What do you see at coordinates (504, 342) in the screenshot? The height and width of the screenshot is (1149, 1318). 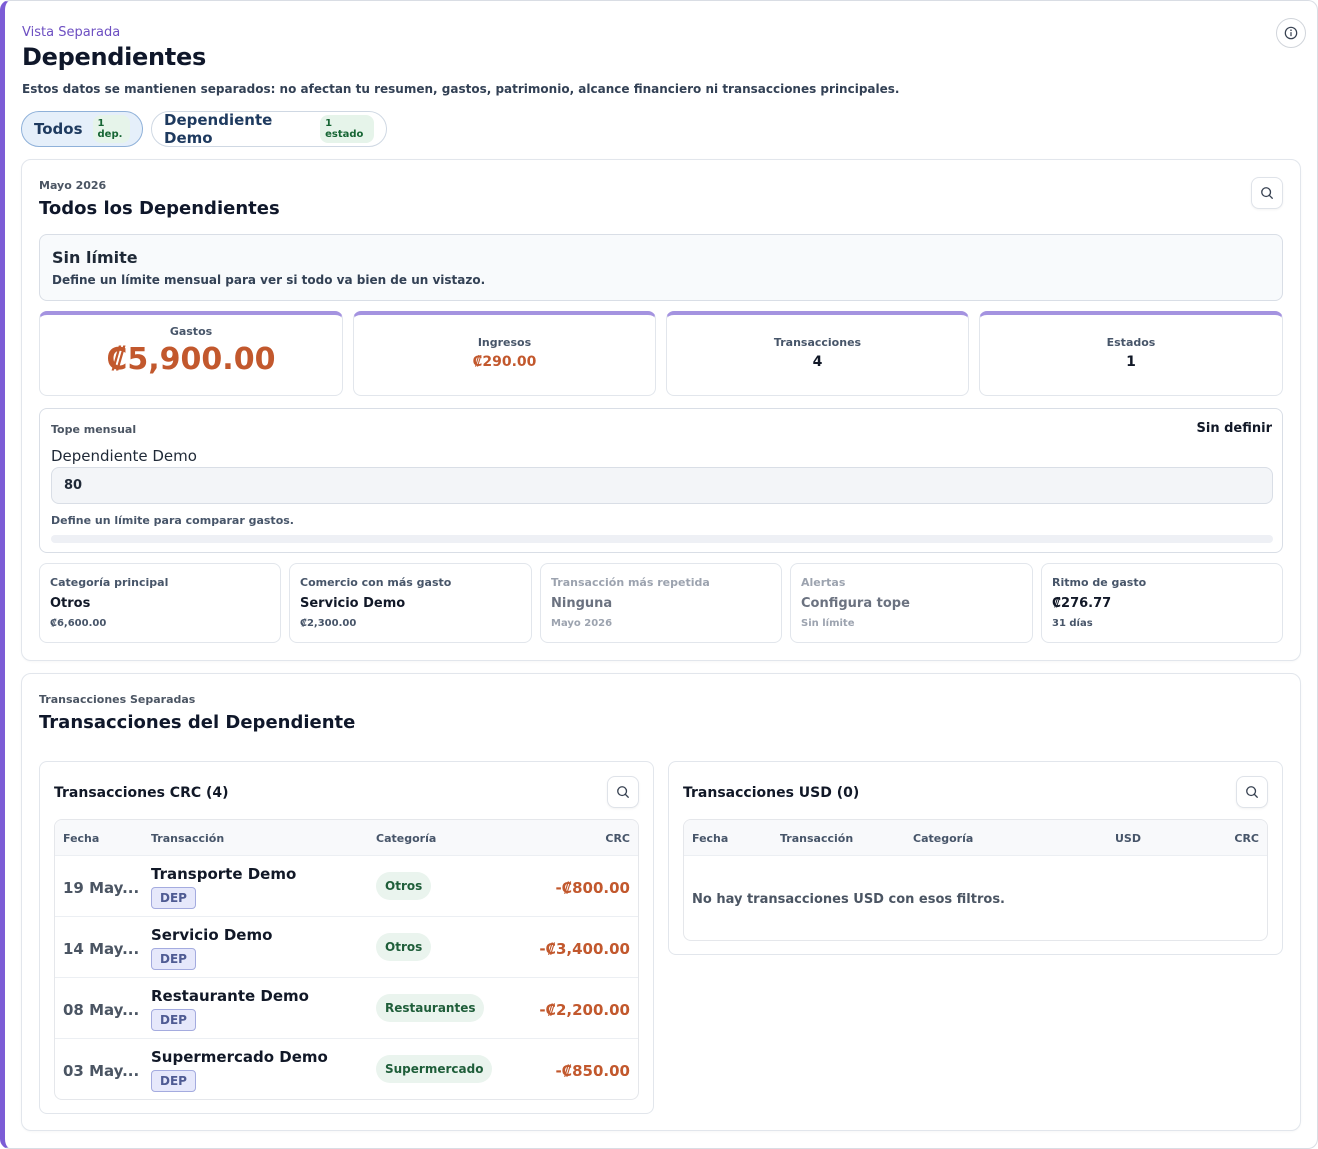 I see `stat-label: Ingresos` at bounding box center [504, 342].